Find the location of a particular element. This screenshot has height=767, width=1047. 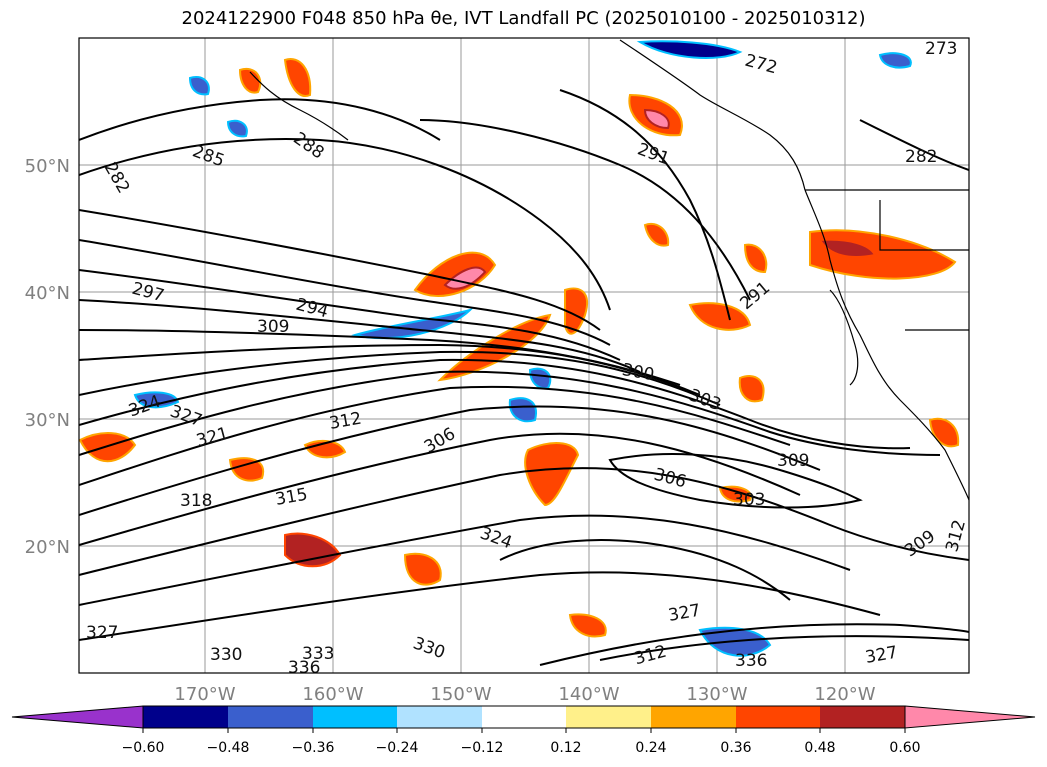

colorbar-low-extend is located at coordinates (77, 717).